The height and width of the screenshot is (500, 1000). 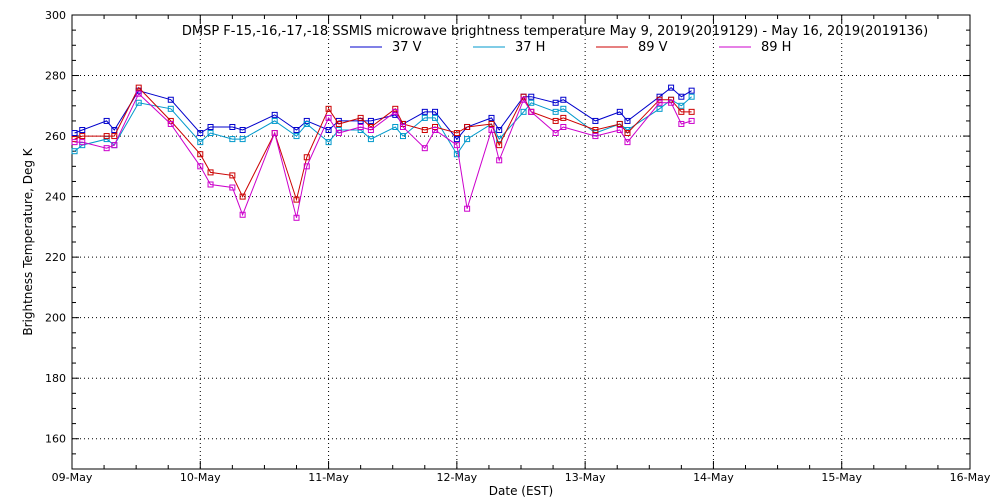 I want to click on y-tick-label: 220, so click(x=55, y=257).